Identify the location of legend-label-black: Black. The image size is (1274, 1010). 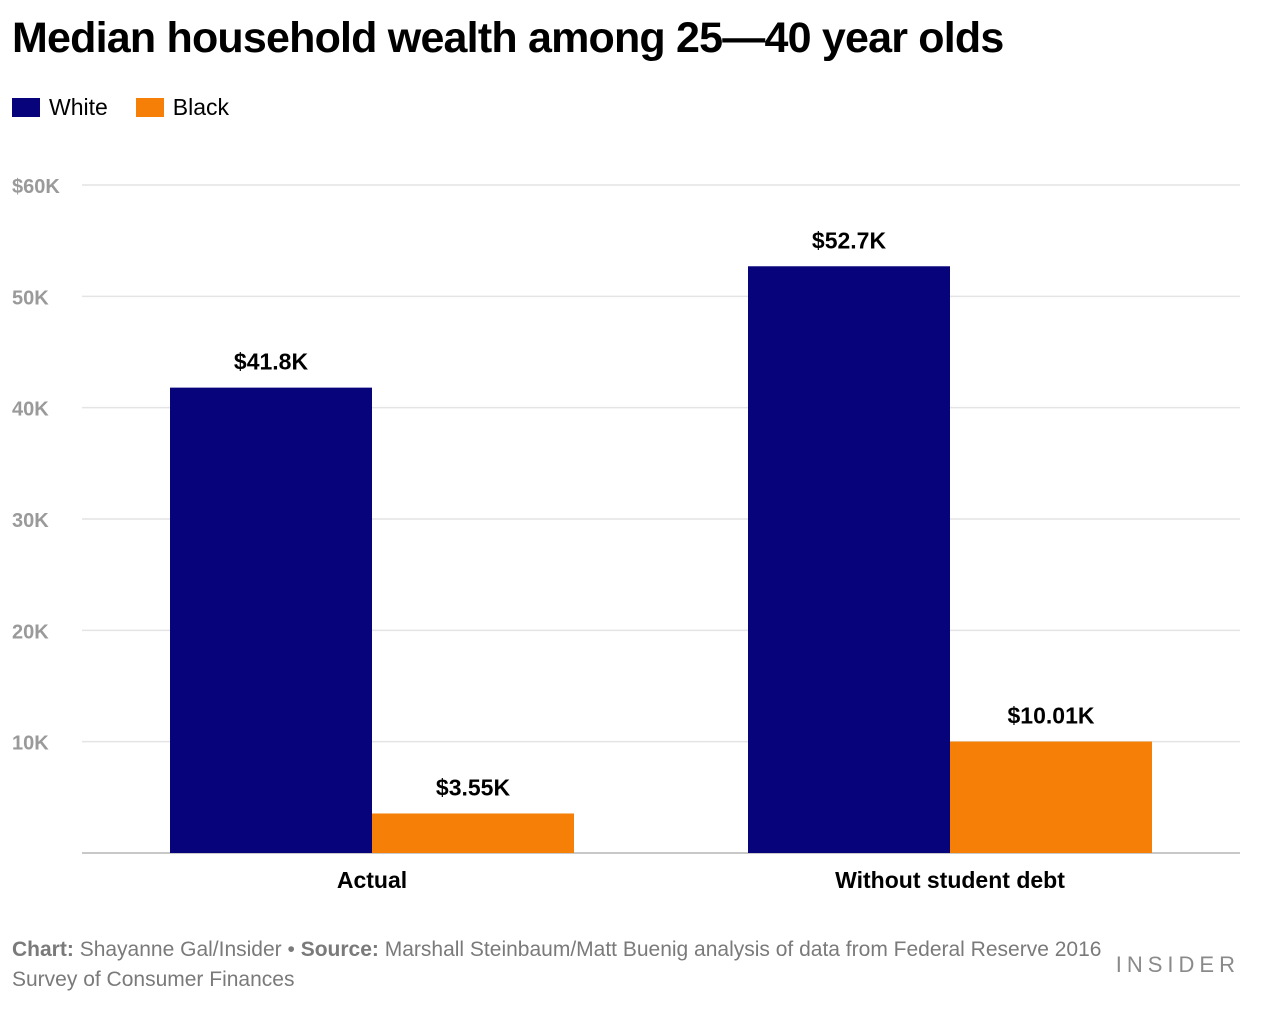
(201, 107).